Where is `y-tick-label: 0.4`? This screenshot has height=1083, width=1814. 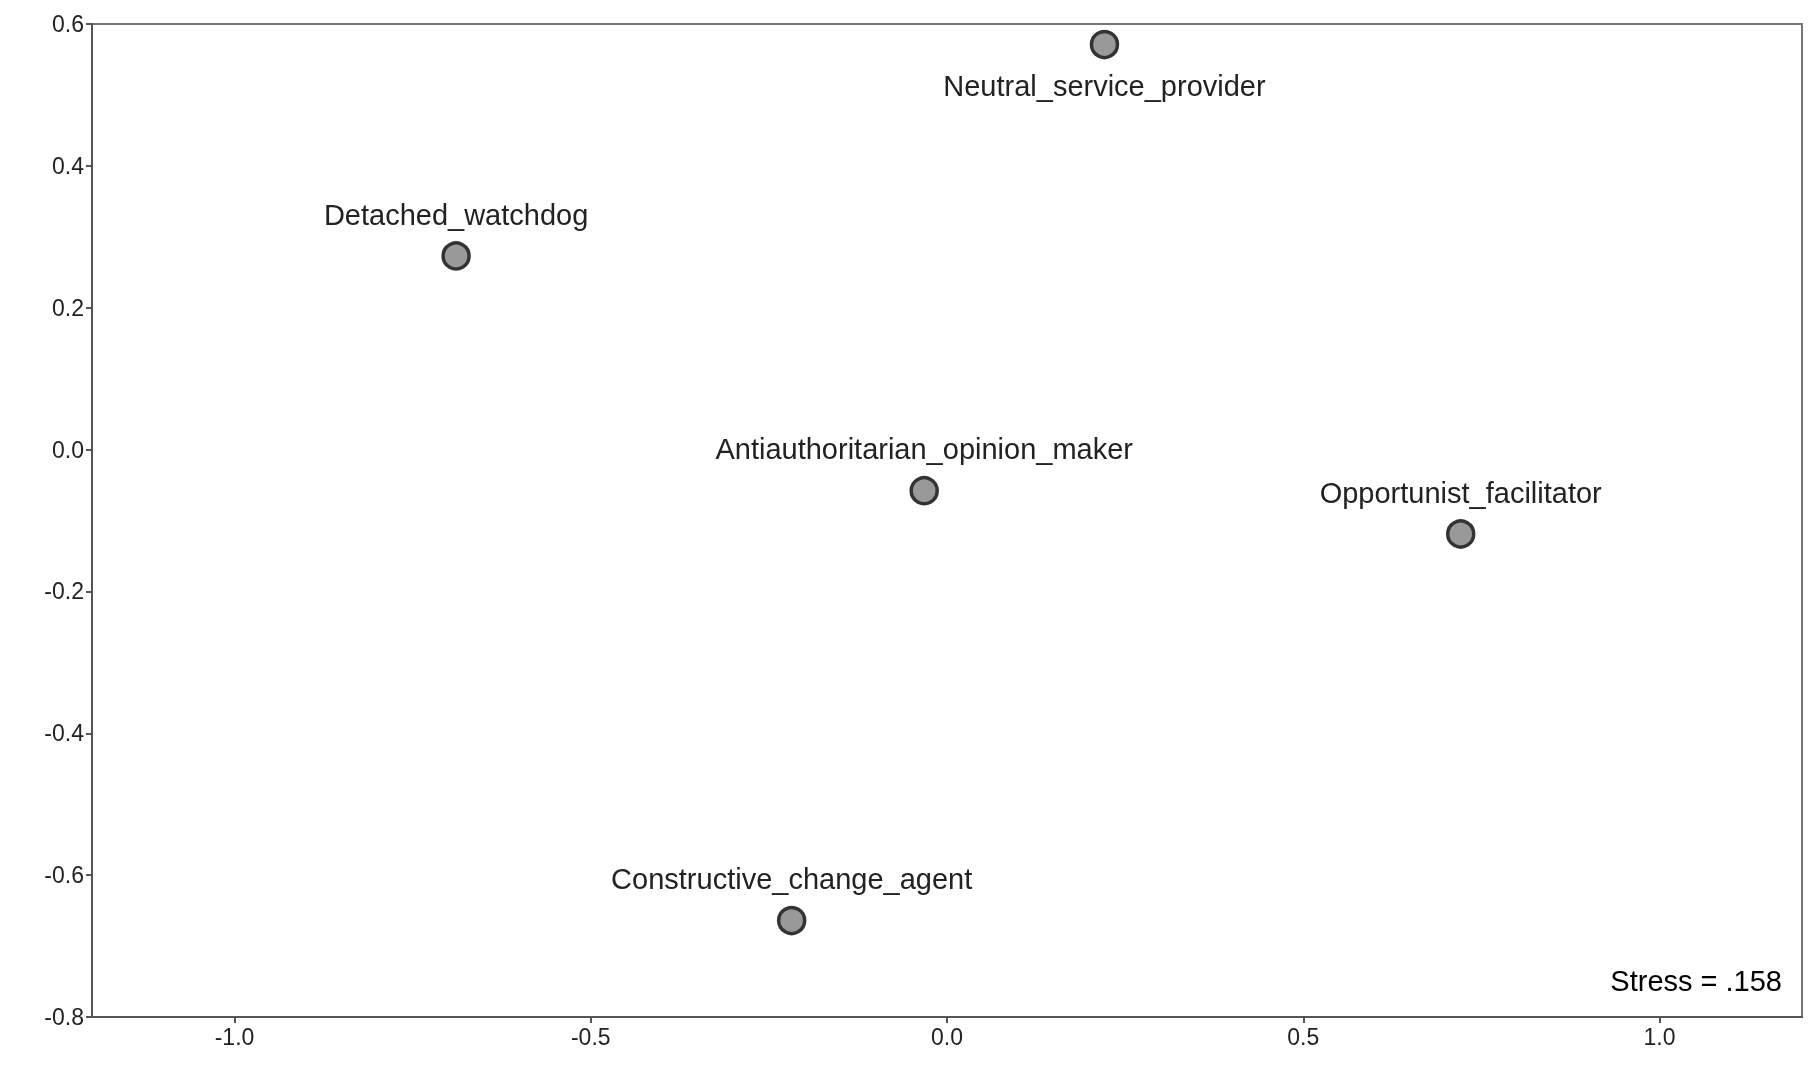
y-tick-label: 0.4 is located at coordinates (68, 165).